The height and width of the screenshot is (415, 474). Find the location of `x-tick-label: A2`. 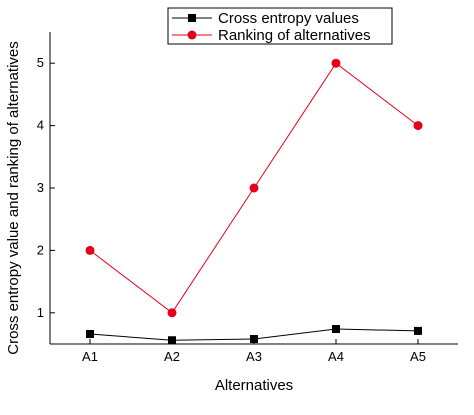

x-tick-label: A2 is located at coordinates (172, 356).